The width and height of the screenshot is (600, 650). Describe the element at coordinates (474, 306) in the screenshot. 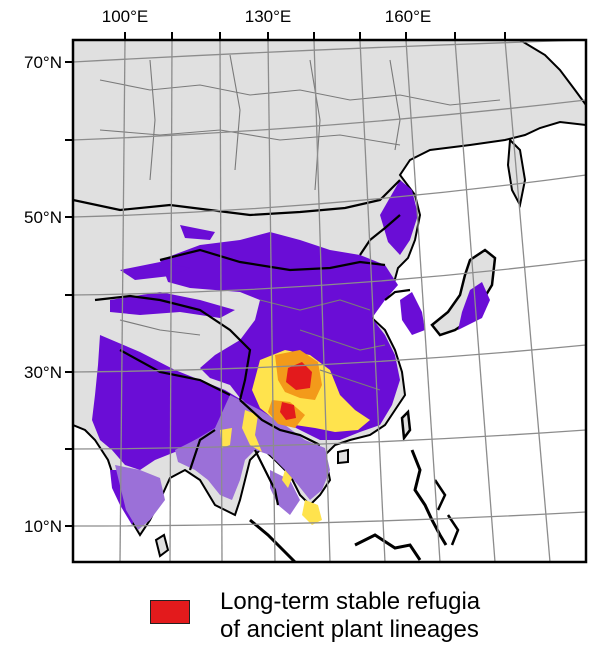

I see `range-purple-dark-japan` at that location.